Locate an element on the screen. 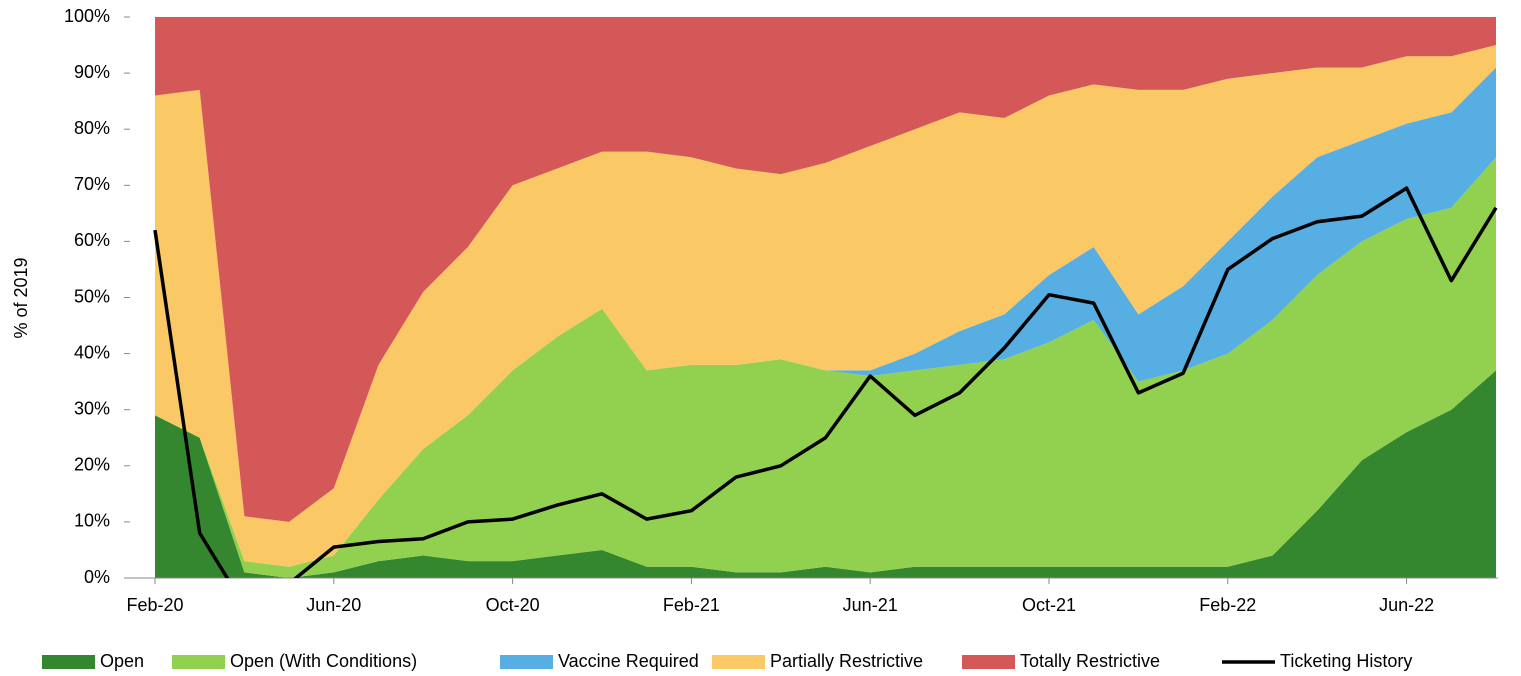 The width and height of the screenshot is (1521, 676). legend-label: Open is located at coordinates (122, 661).